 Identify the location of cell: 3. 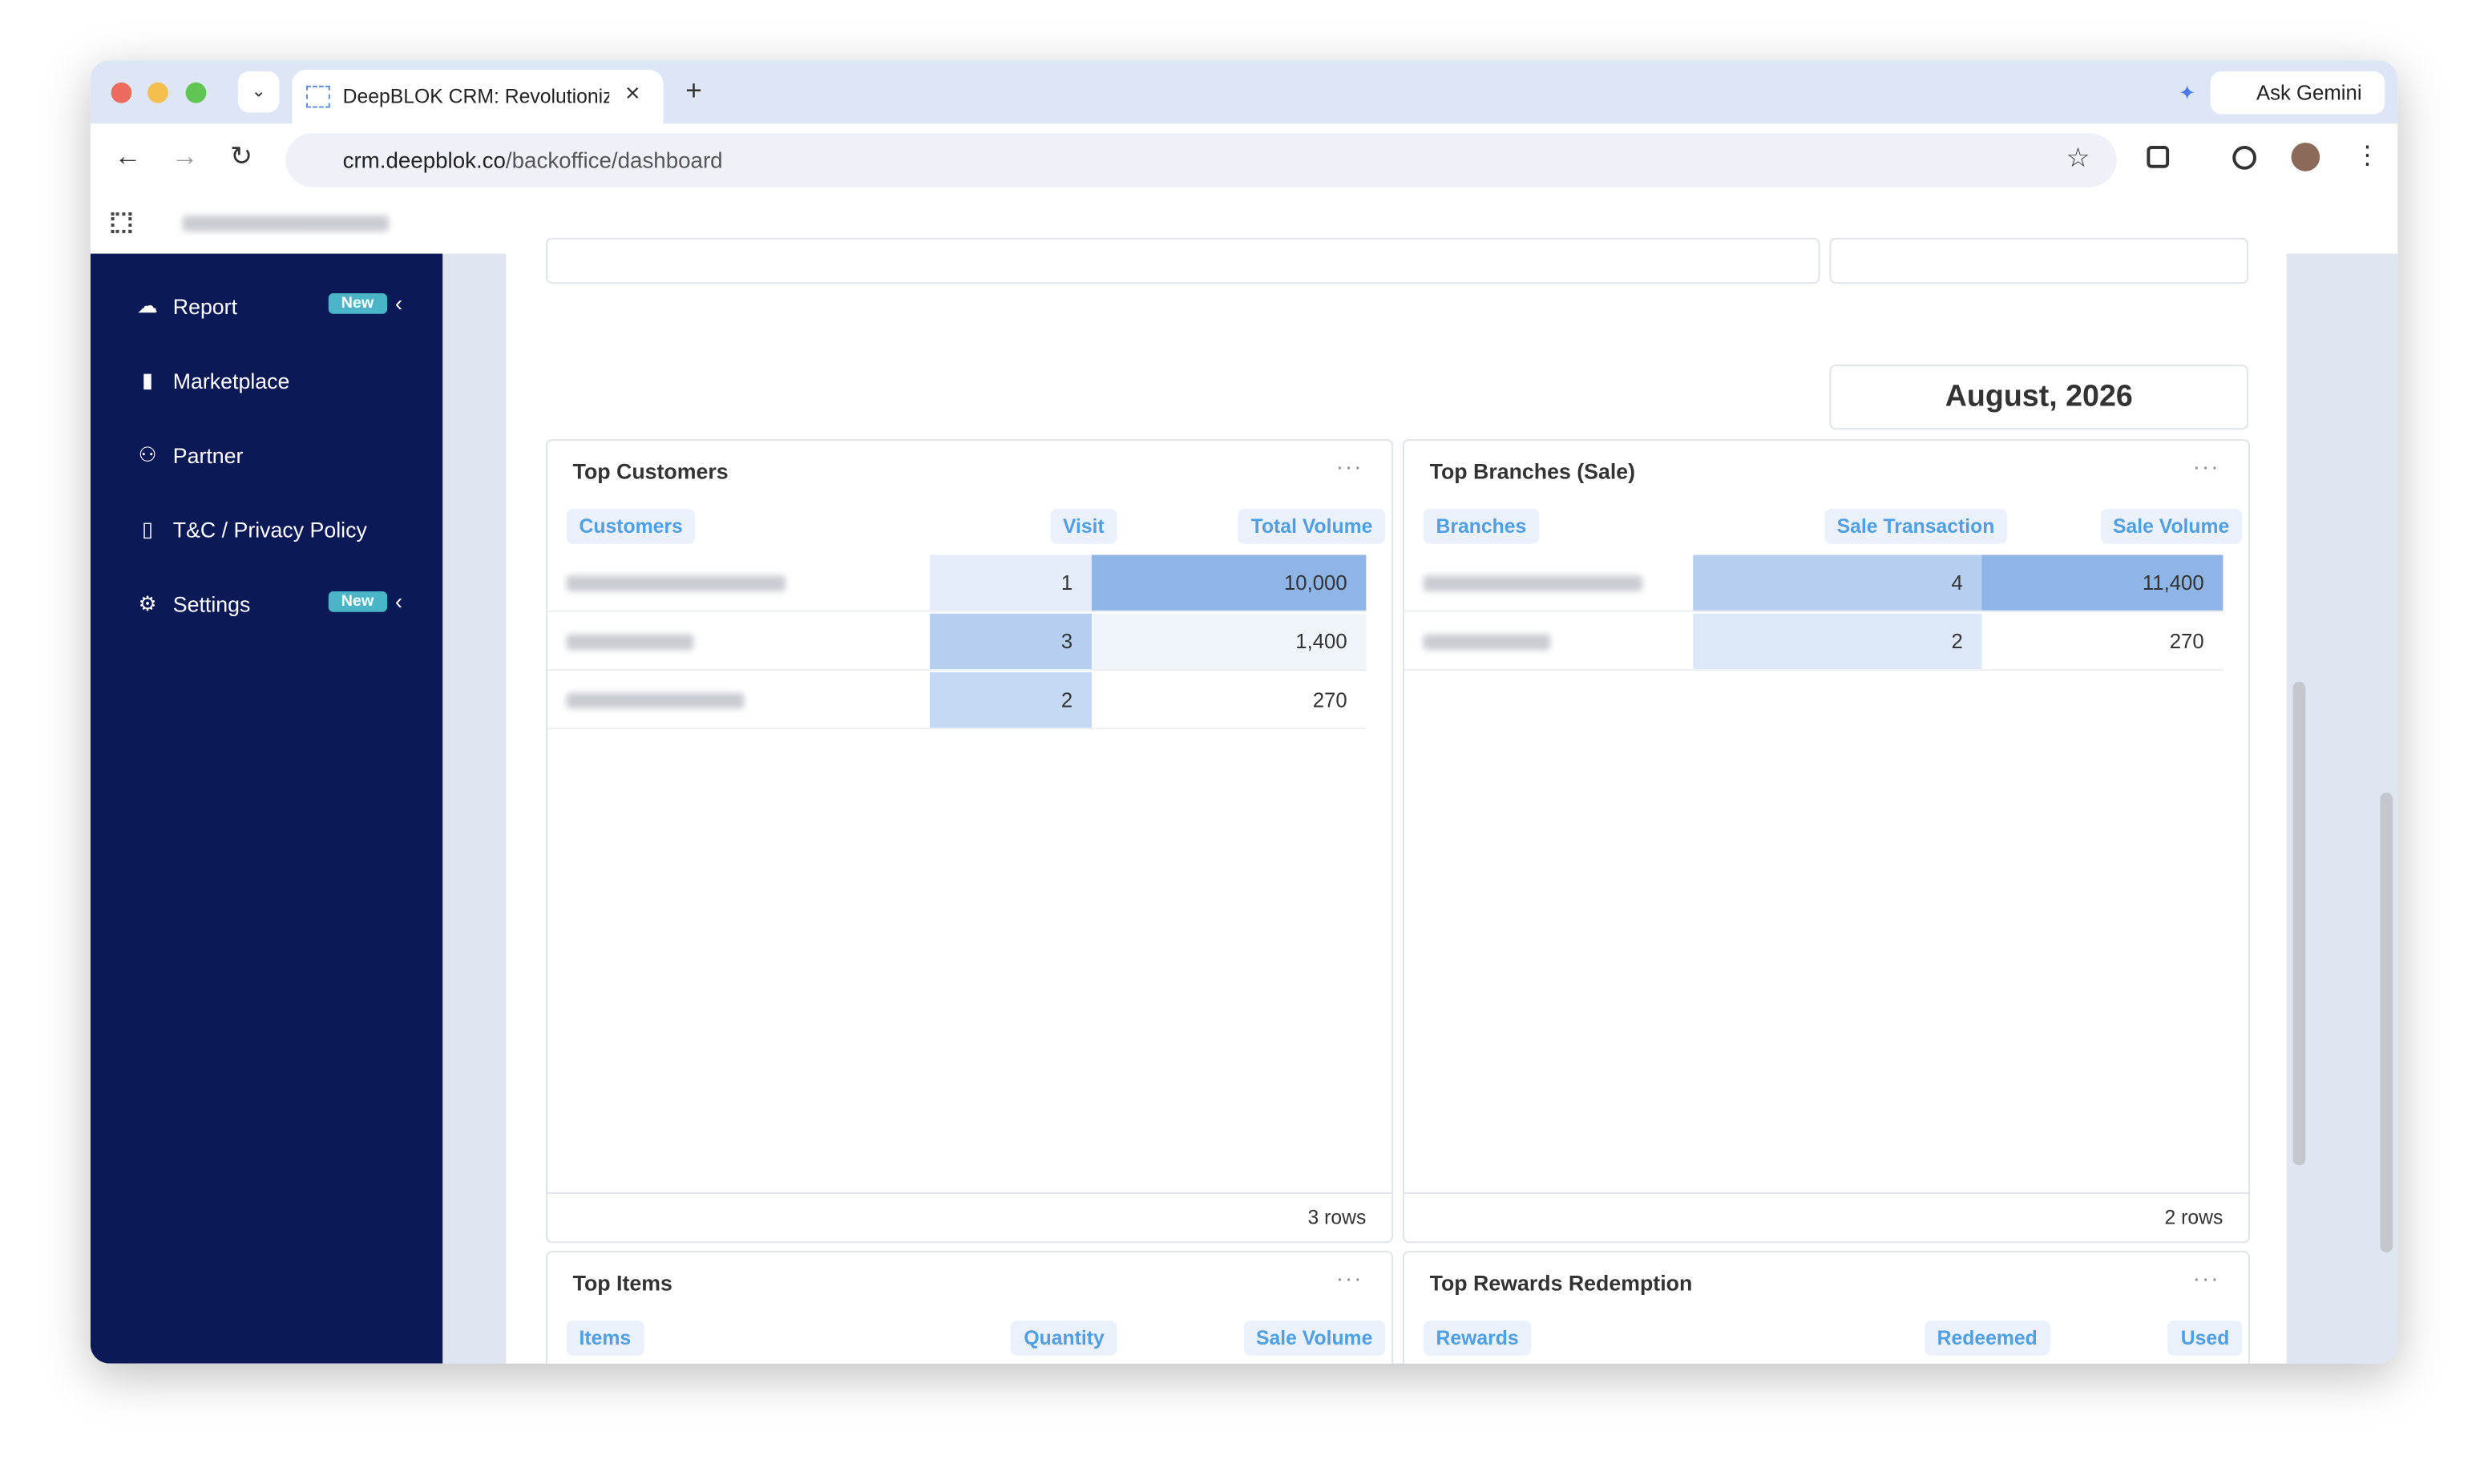
(1011, 642).